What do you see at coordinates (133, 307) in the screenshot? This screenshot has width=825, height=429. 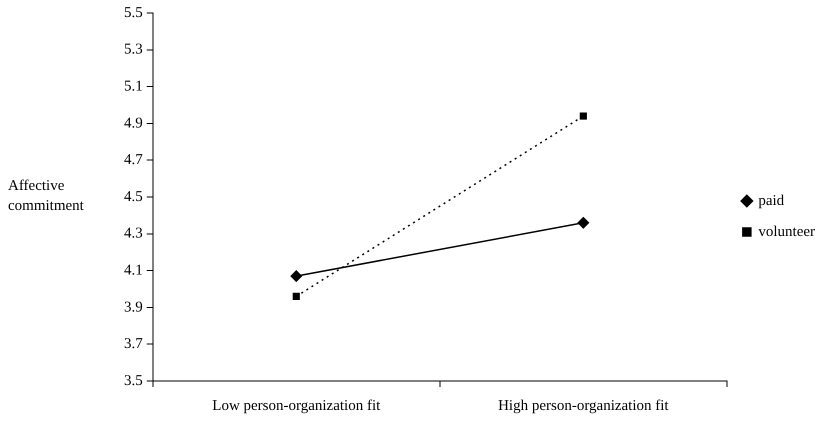 I see `y-tick-label: 3.9` at bounding box center [133, 307].